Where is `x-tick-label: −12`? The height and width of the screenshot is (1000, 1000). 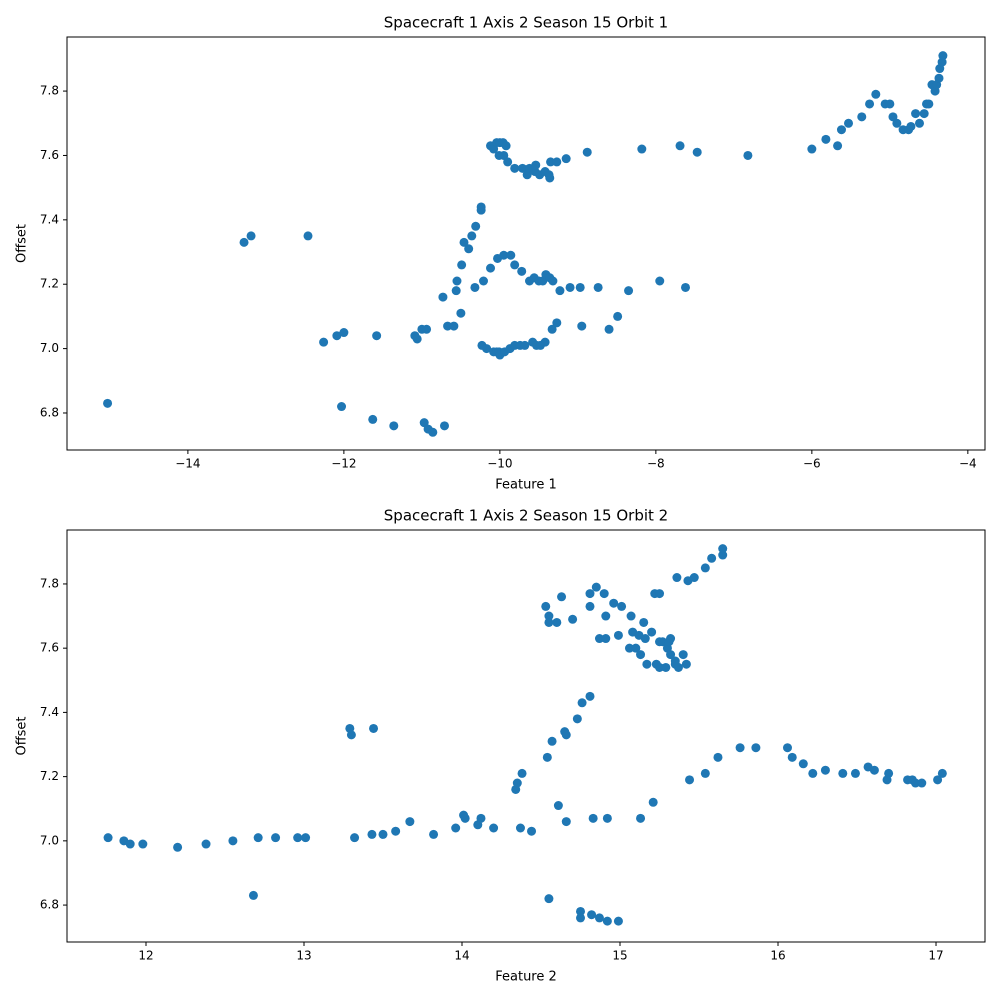 x-tick-label: −12 is located at coordinates (343, 464).